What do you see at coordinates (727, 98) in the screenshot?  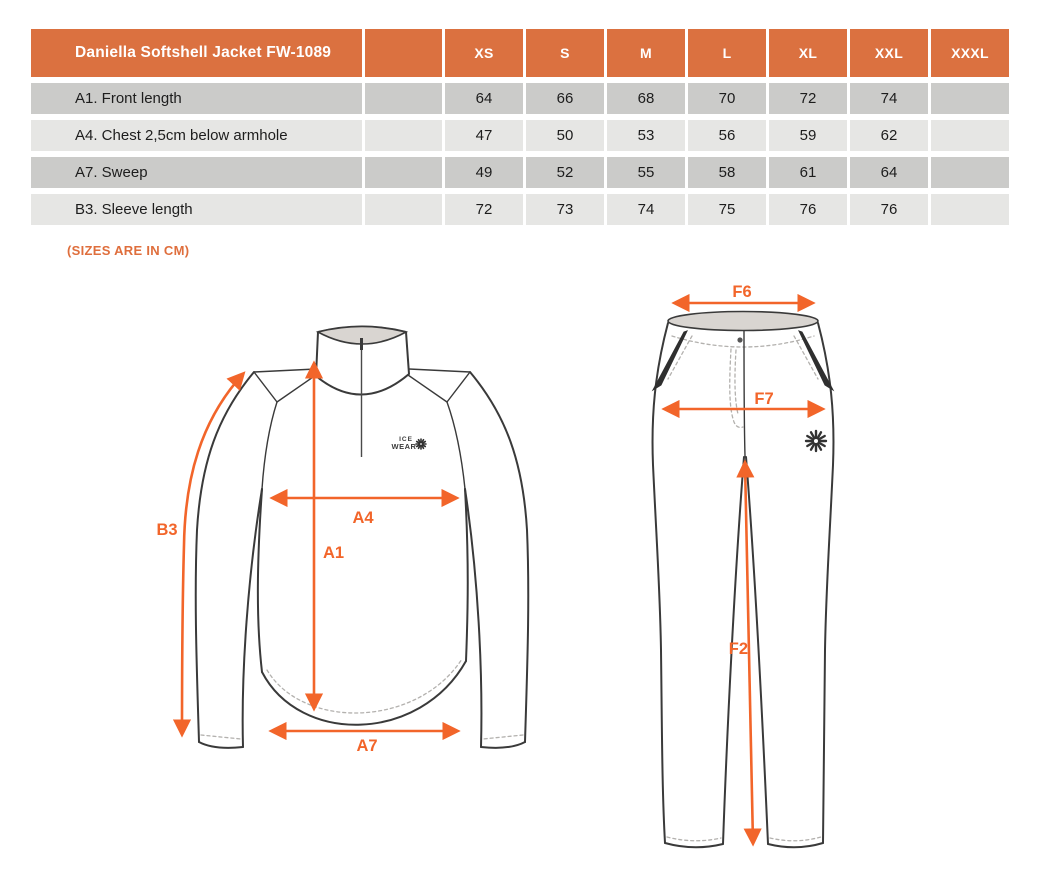 I see `value-cell: 70` at bounding box center [727, 98].